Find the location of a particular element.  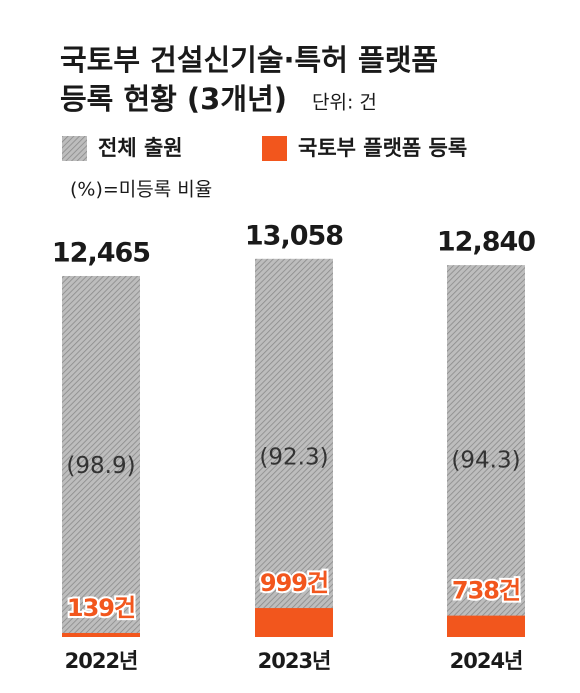

data-label: 12,840 is located at coordinates (486, 242).